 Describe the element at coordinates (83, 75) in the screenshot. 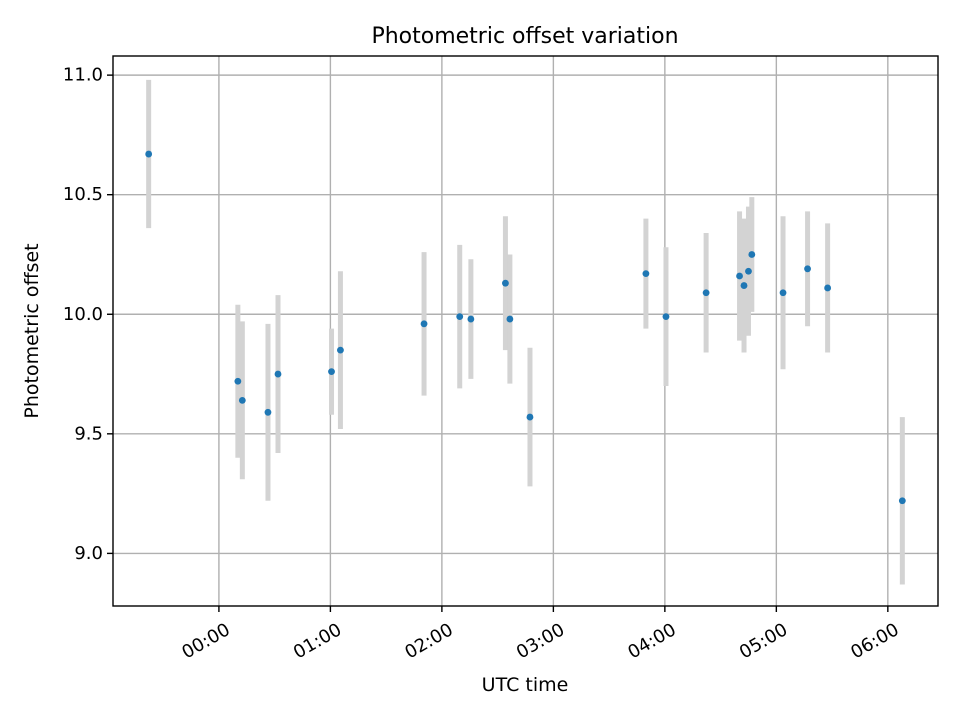

I see `y-tick-label: 11.0` at that location.